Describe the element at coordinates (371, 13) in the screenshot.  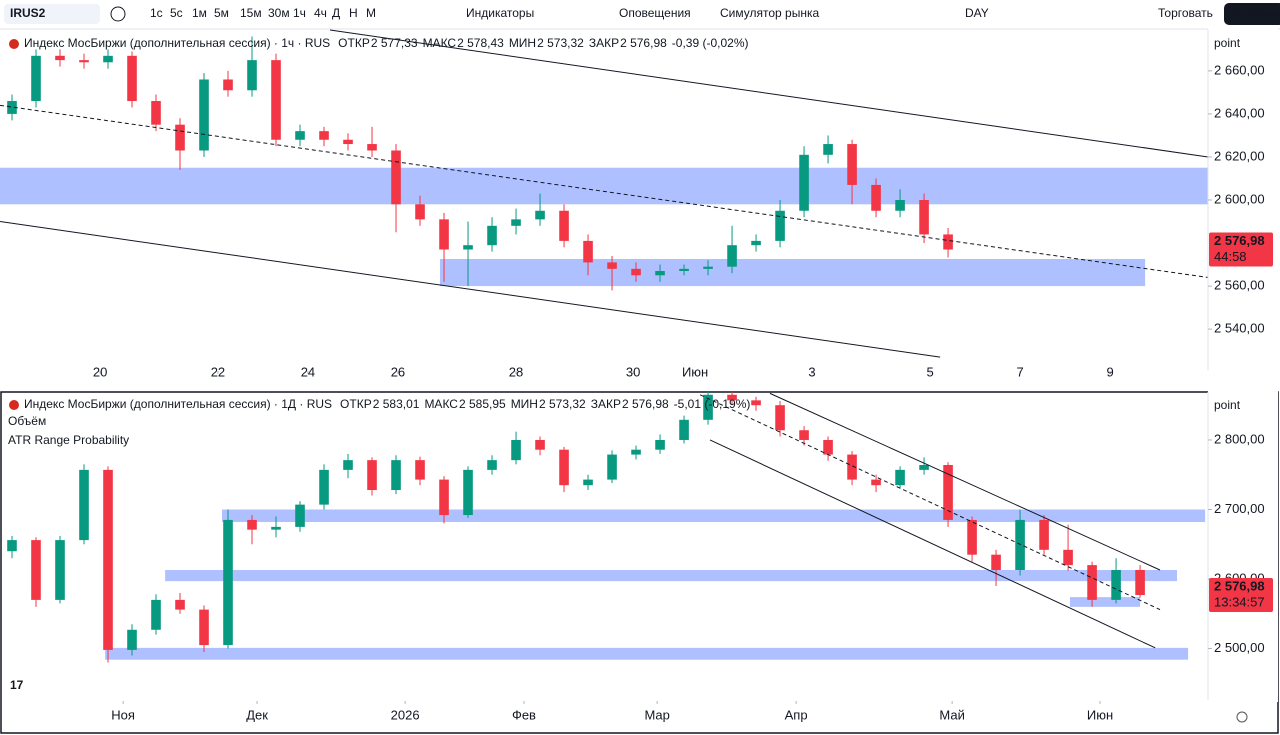
I see `timeframe: М` at that location.